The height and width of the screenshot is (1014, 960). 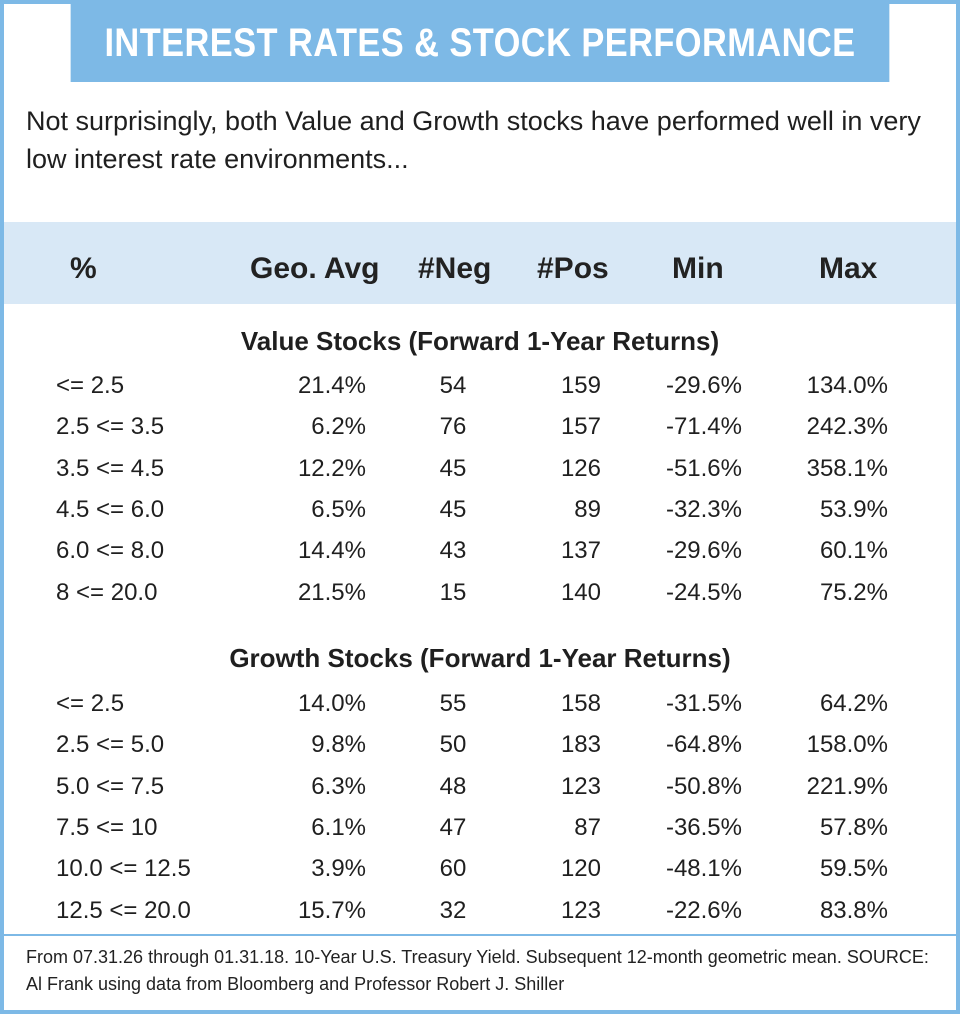 What do you see at coordinates (338, 427) in the screenshot?
I see `geo-avg-cell: 6.2%` at bounding box center [338, 427].